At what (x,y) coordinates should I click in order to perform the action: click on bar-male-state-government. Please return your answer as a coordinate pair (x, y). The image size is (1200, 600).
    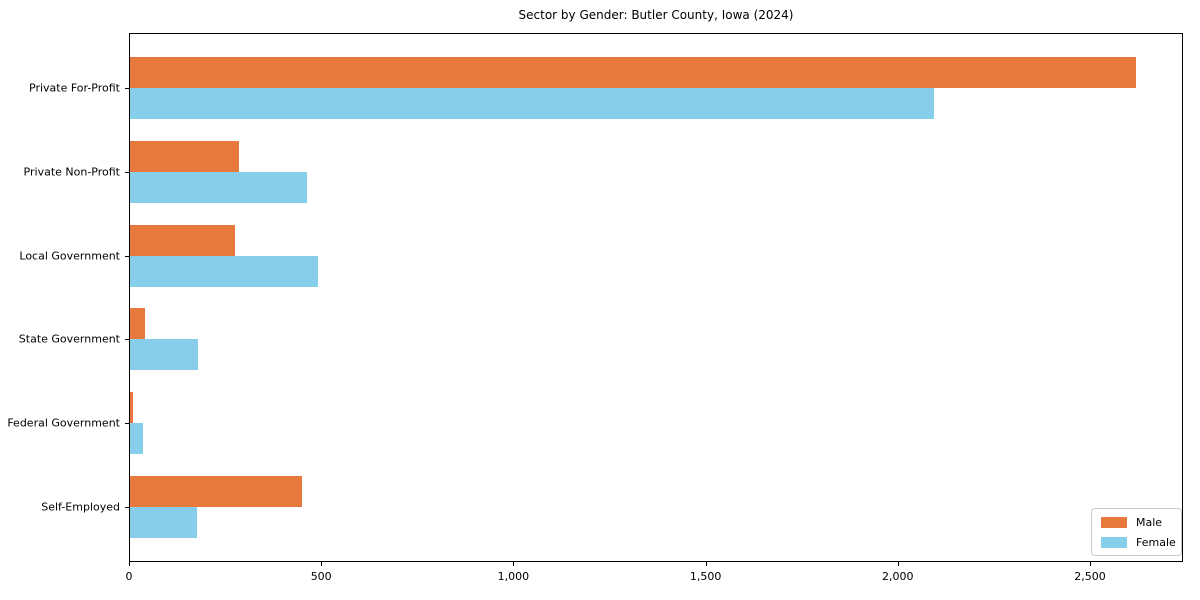
    Looking at the image, I should click on (137, 324).